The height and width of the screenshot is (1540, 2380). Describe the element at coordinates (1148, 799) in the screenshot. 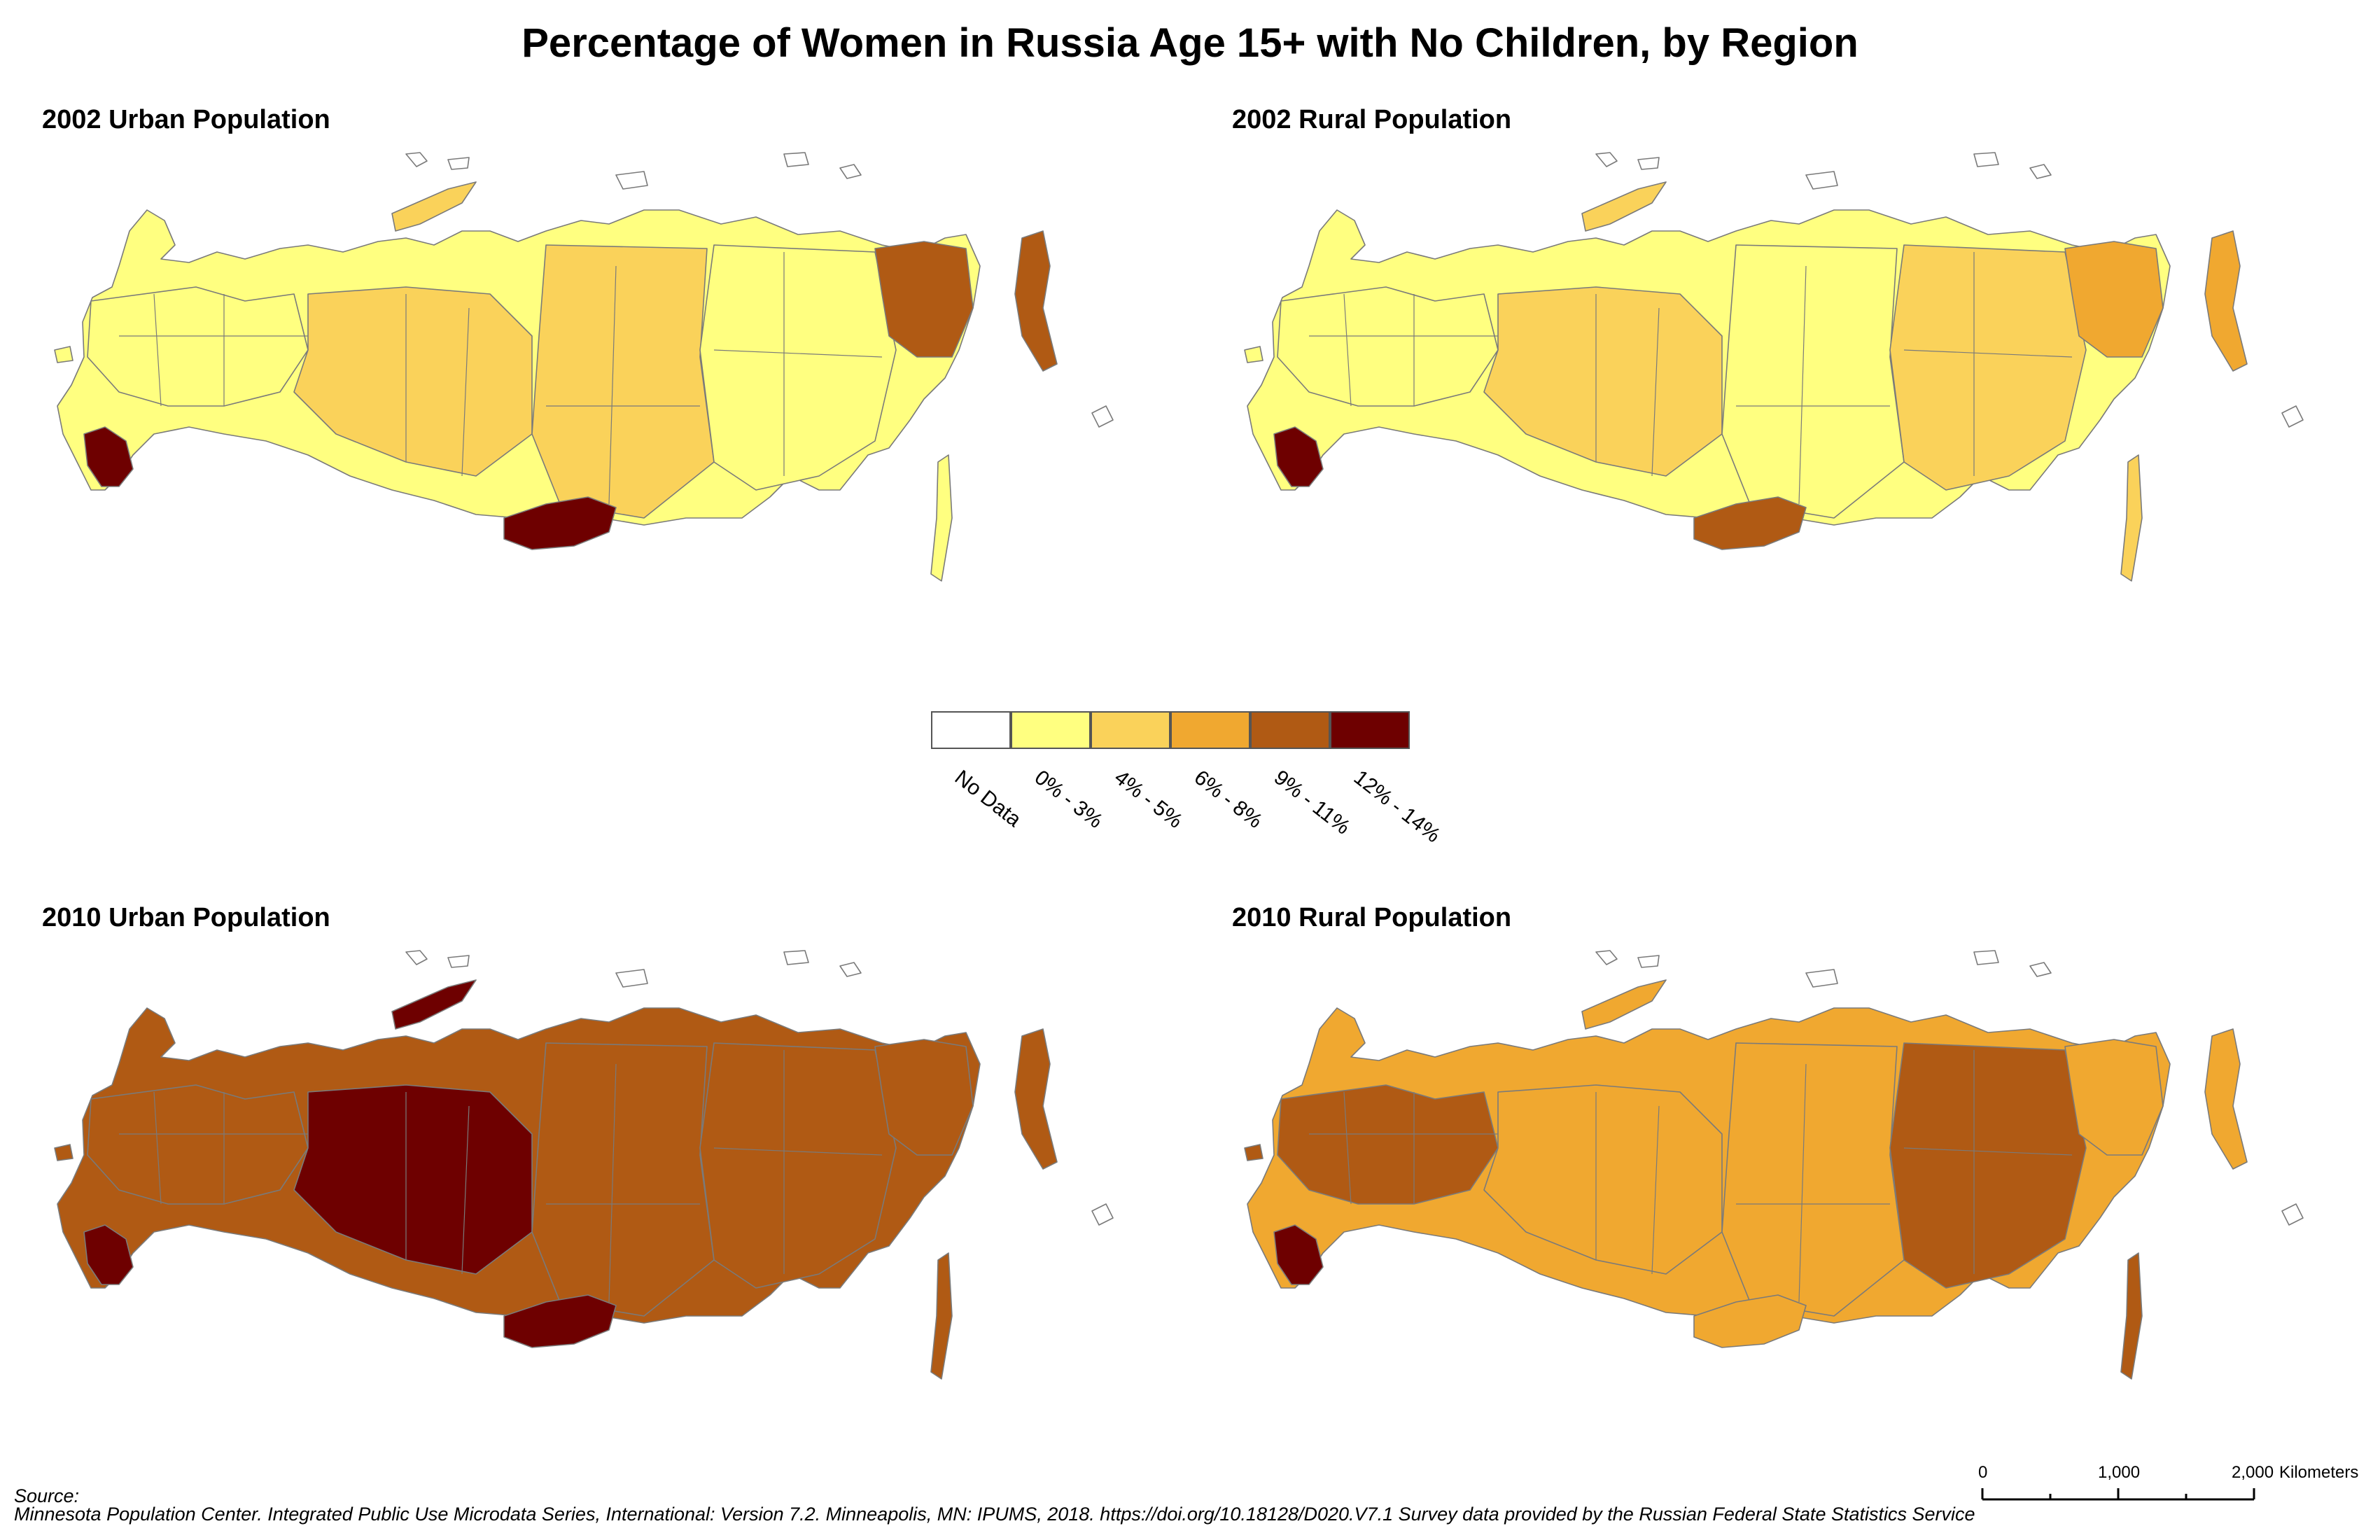

I see `legend-label-4-5: 4% - 5%` at that location.